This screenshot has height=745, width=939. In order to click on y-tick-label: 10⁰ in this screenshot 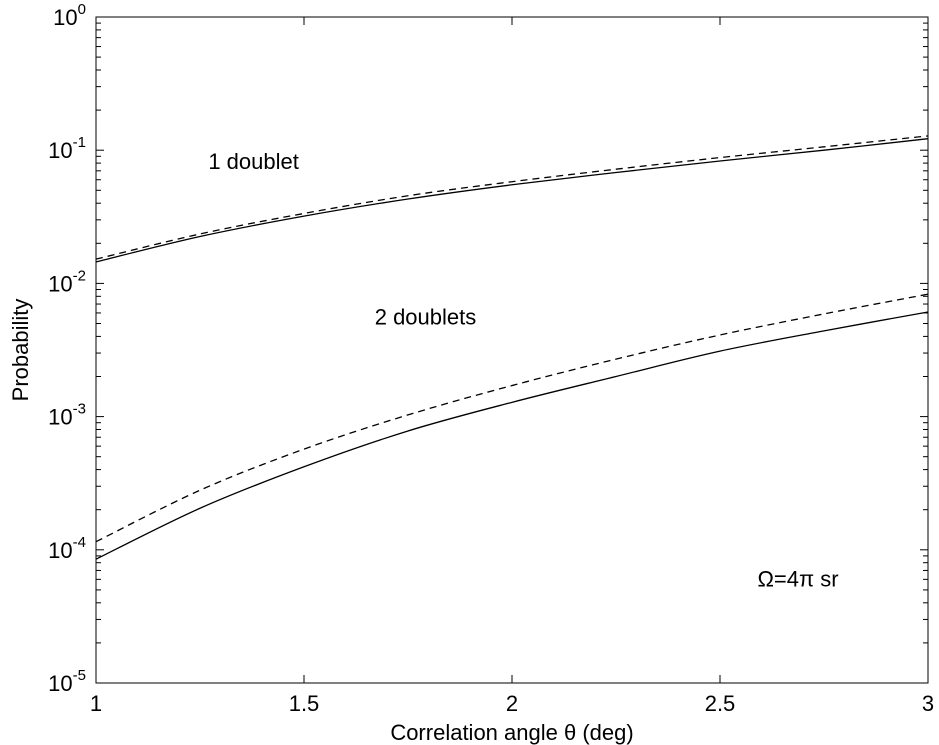, I will do `click(69, 15)`.